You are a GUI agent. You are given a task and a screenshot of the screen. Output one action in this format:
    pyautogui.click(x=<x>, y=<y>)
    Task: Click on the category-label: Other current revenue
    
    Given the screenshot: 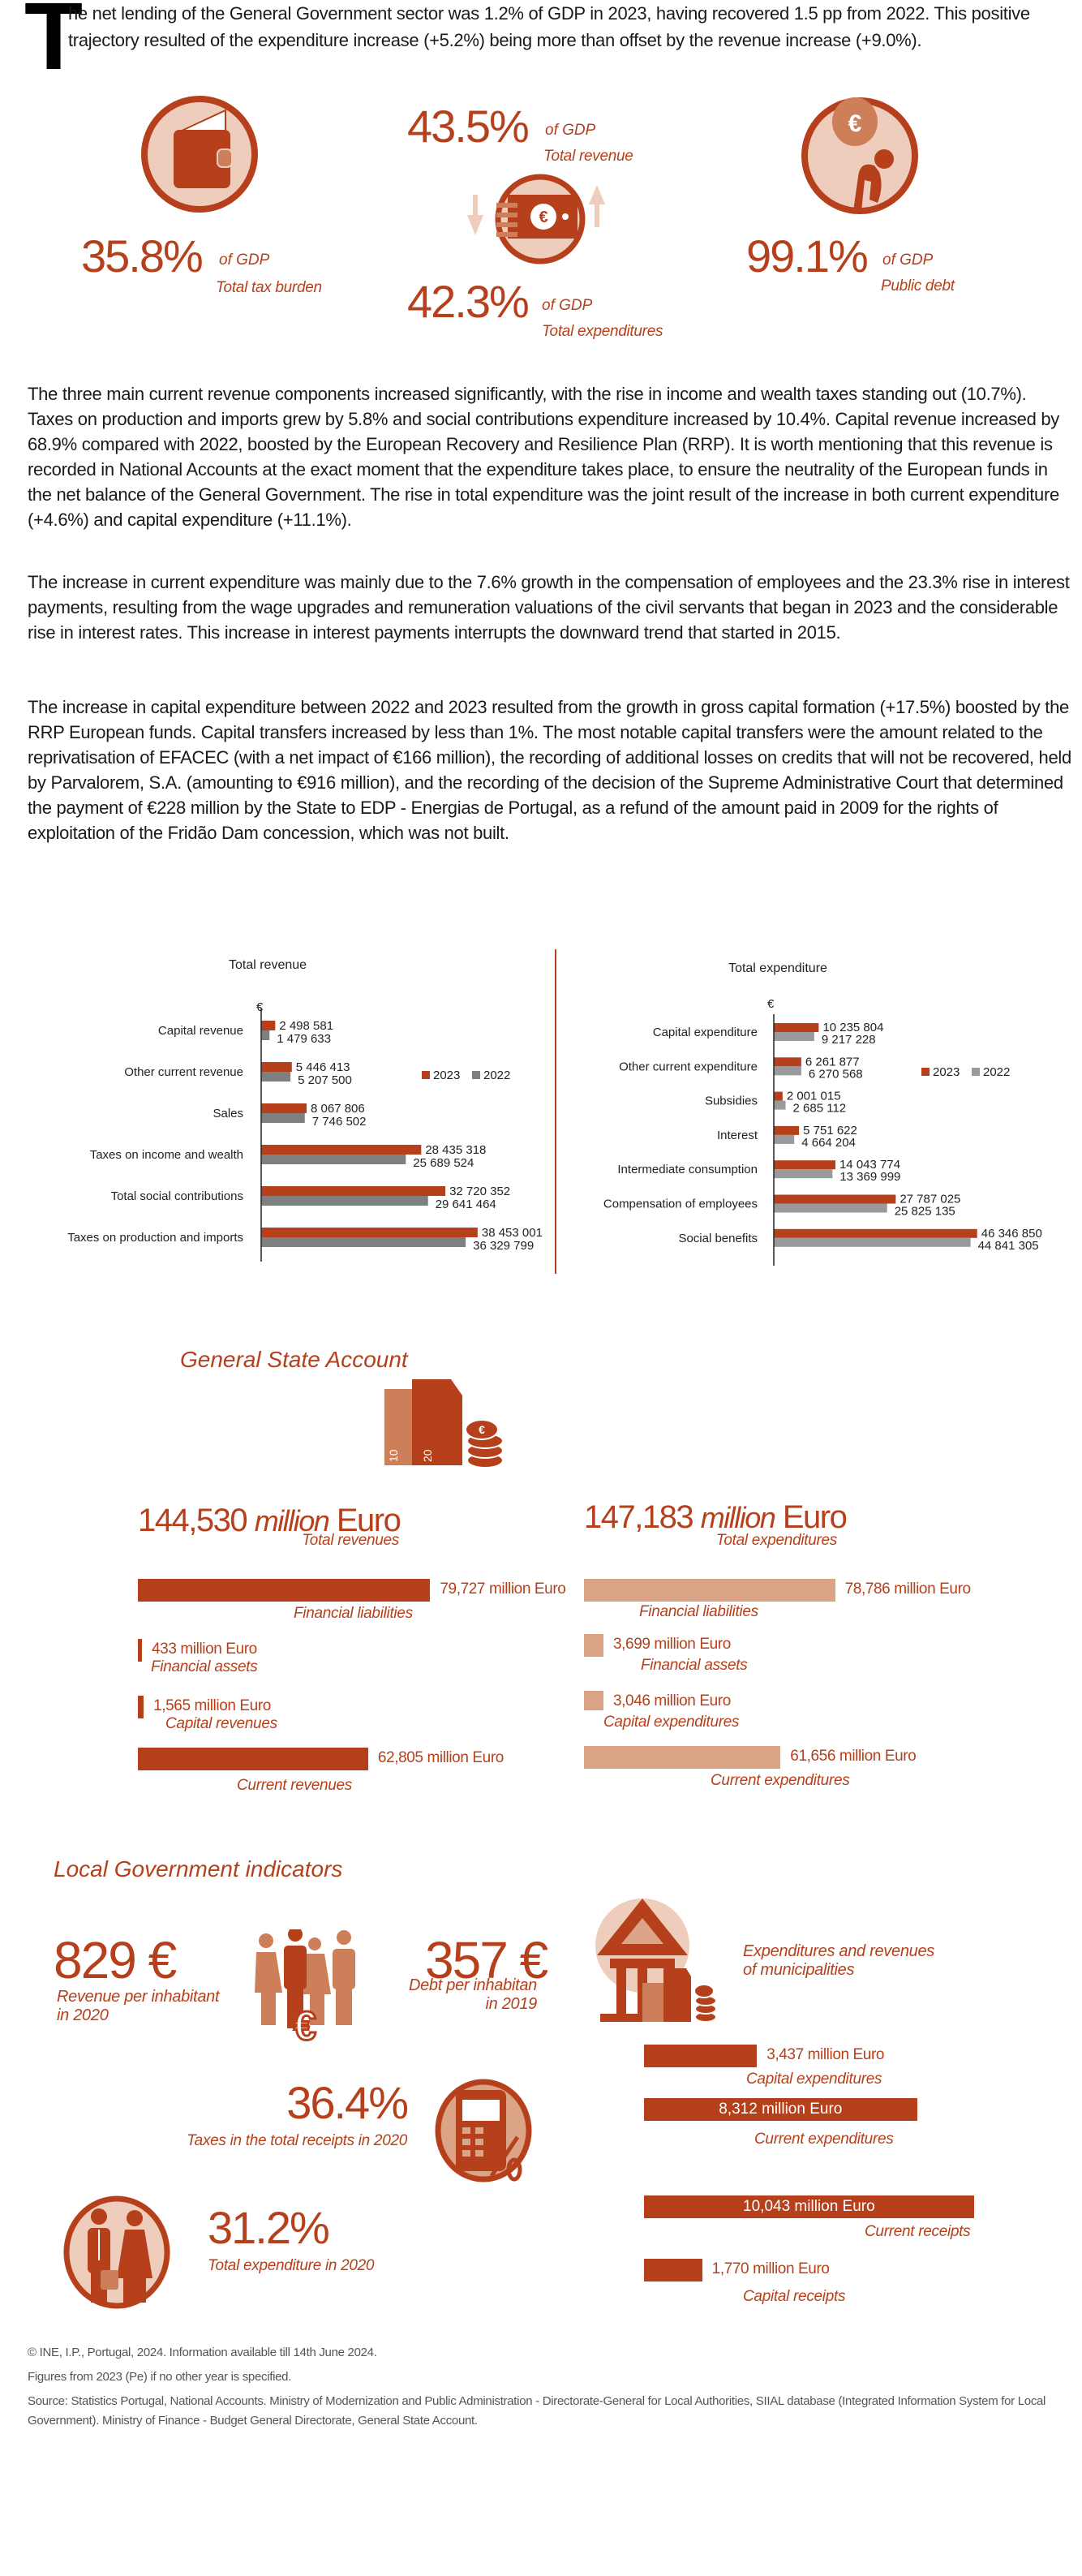 What is the action you would take?
    pyautogui.click(x=183, y=1072)
    